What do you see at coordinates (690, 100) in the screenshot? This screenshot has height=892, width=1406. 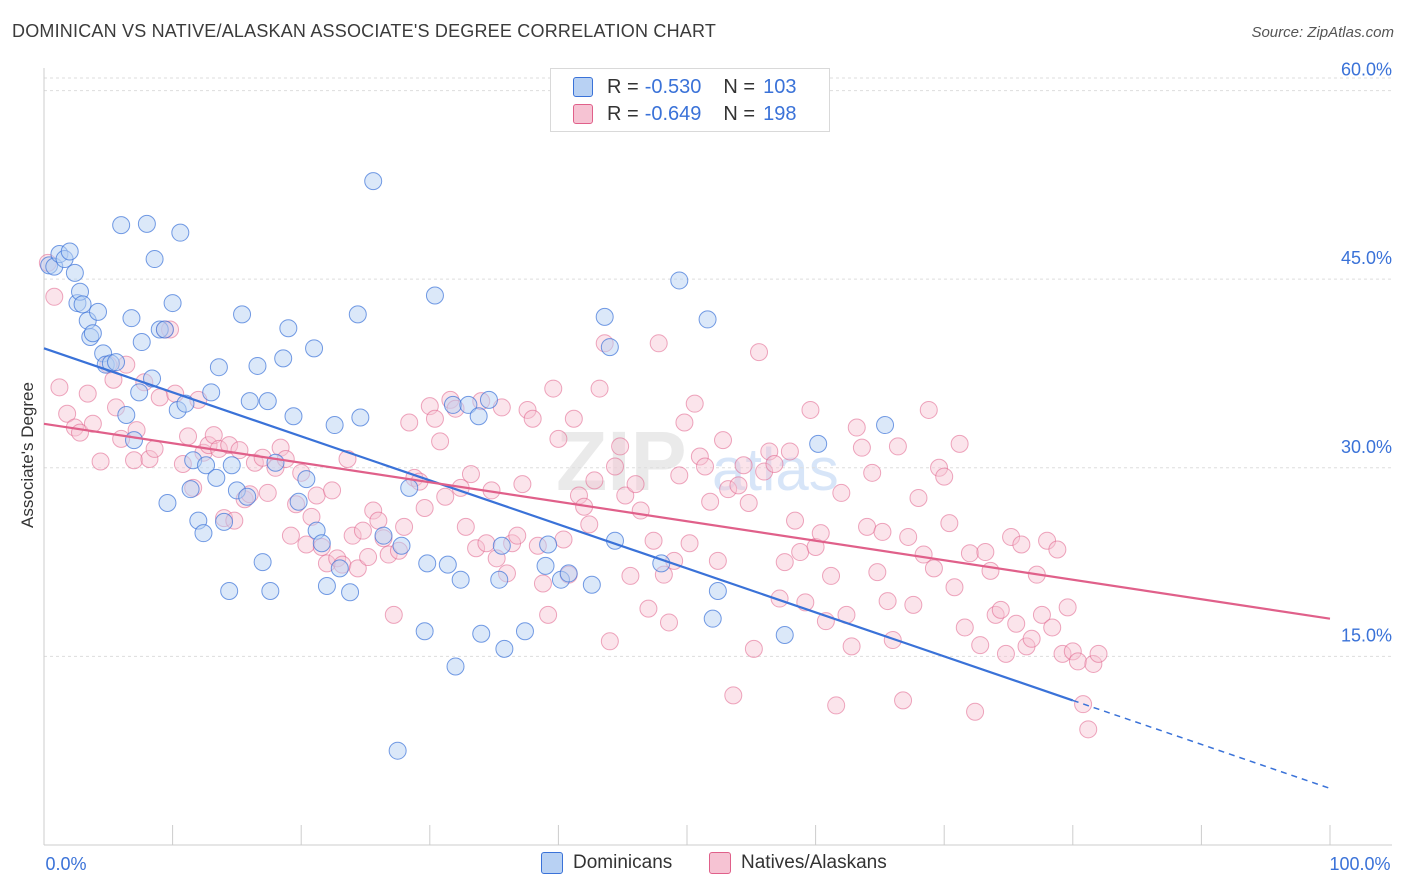 I see `correlation-legend: R = -0.530 N = 103 R = -0.649 N = 198` at bounding box center [690, 100].